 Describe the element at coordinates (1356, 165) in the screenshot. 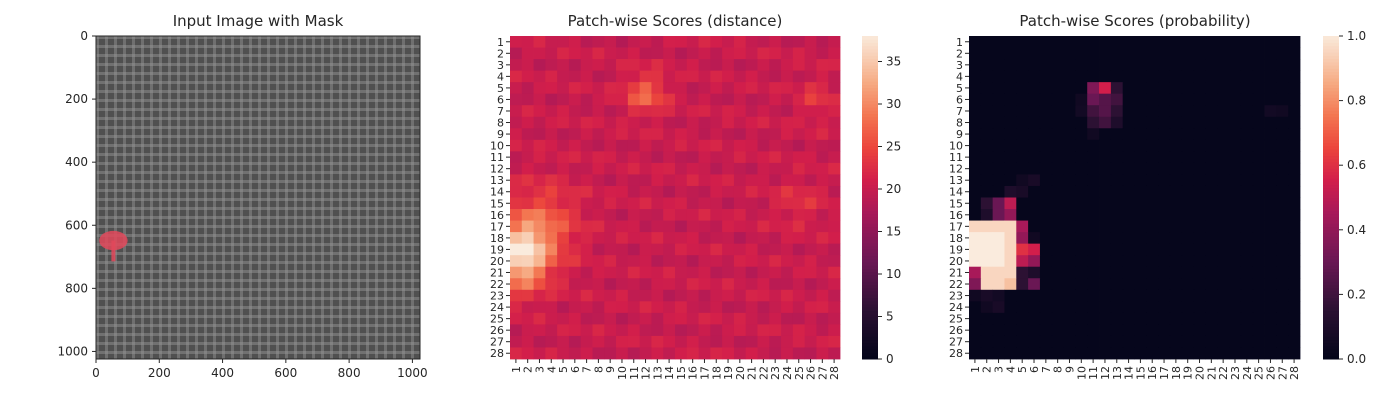

I see `colorbar-tick-label: 0.6` at that location.